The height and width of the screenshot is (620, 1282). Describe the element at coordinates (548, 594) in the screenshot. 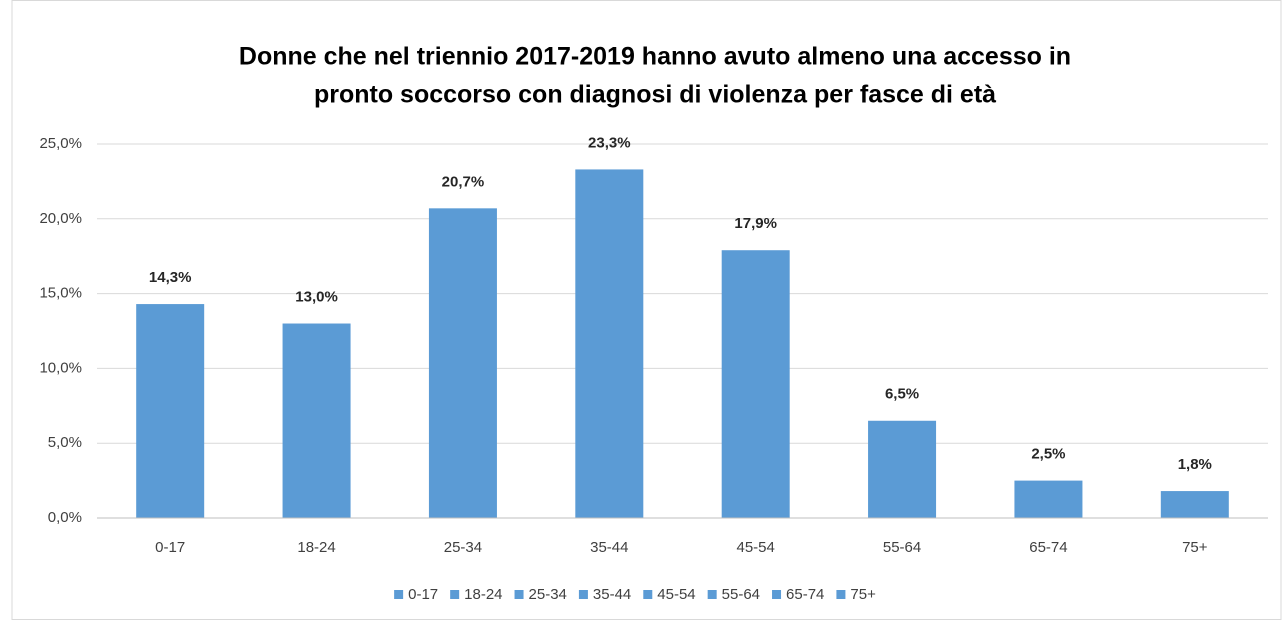

I see `legend-label: 25-34` at that location.